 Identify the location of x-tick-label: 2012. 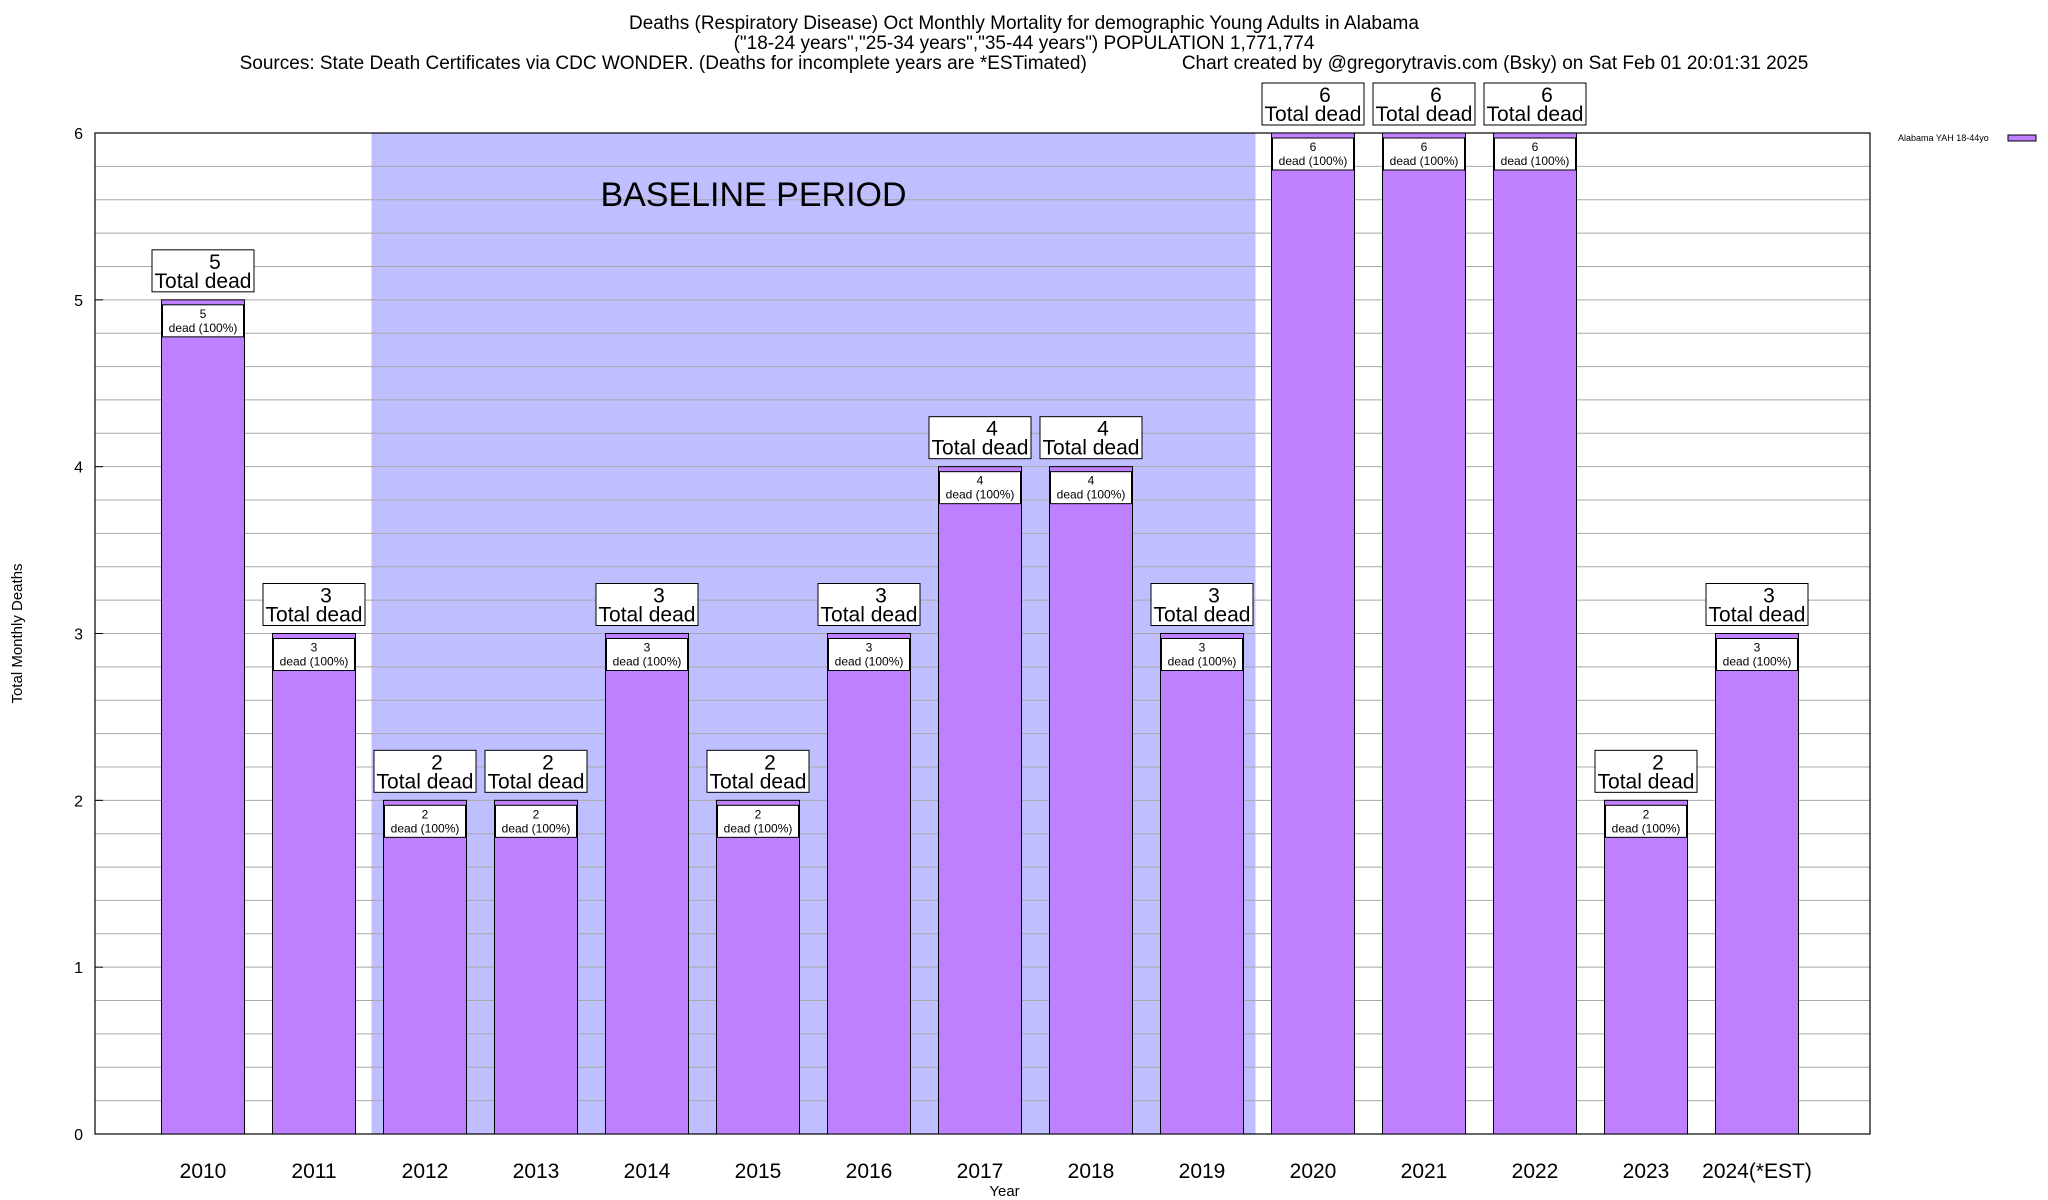
(425, 1171).